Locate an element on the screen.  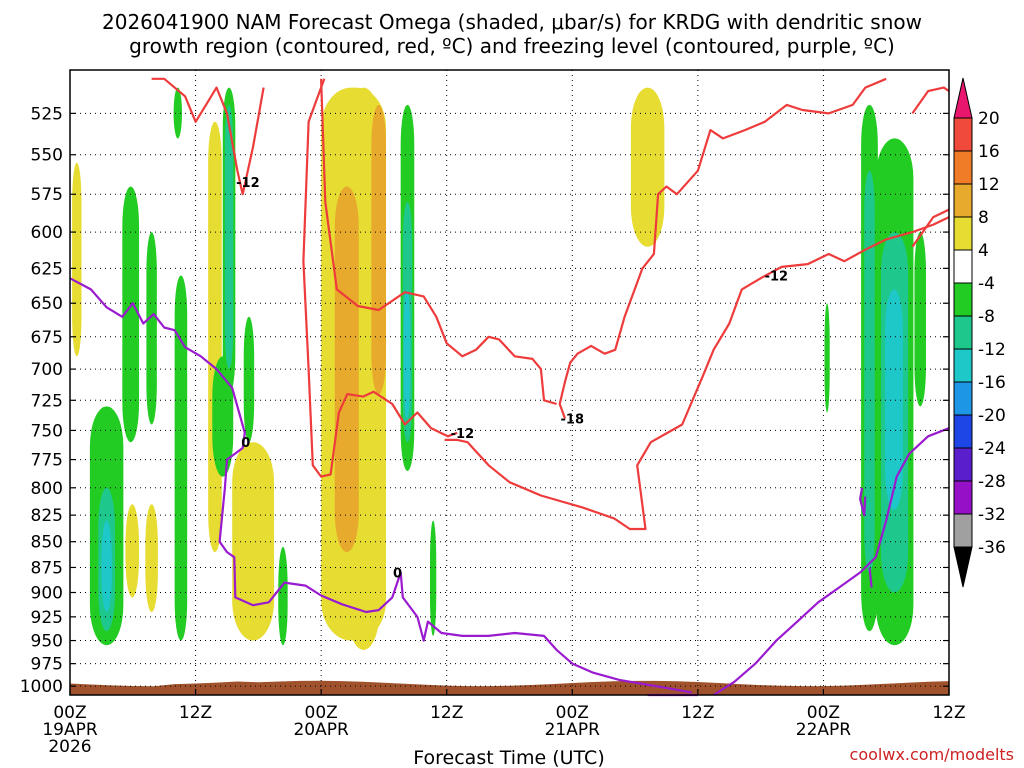
colorbar-label-2: 12 is located at coordinates (989, 185).